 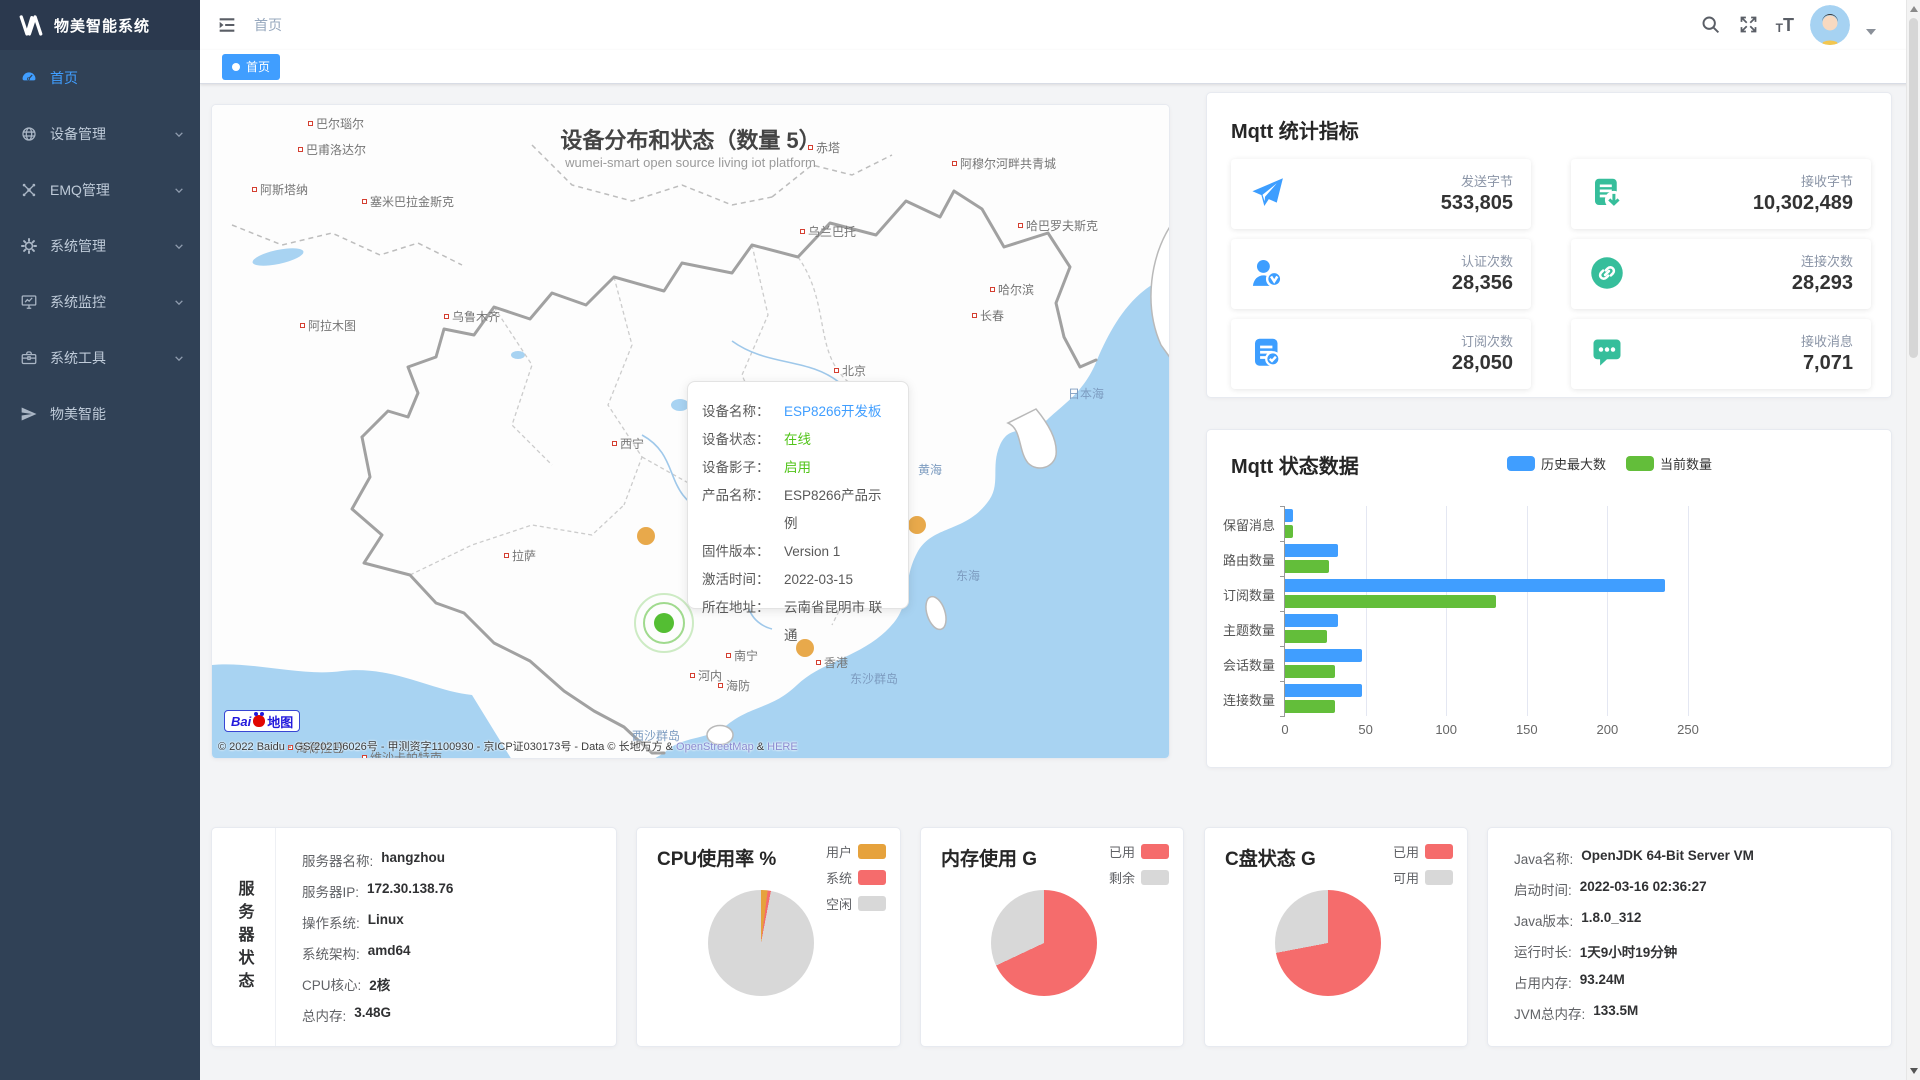 What do you see at coordinates (736, 467) in the screenshot?
I see `popup-label: 设备影子：` at bounding box center [736, 467].